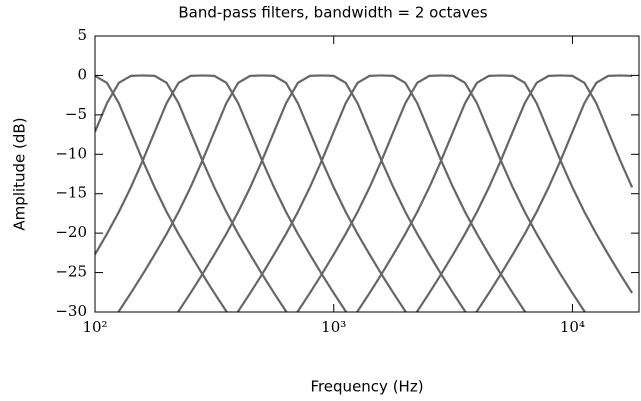 This screenshot has width=641, height=401. Describe the element at coordinates (82, 74) in the screenshot. I see `y-tick-label: 0` at that location.